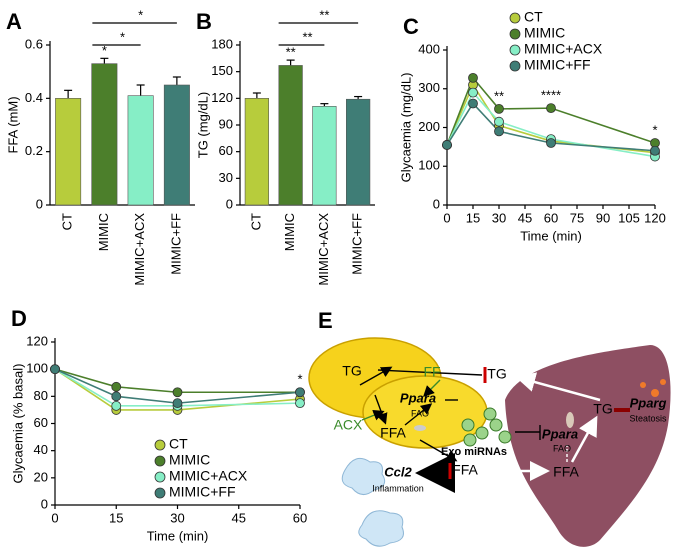 Image resolution: width=677 pixels, height=559 pixels. I want to click on diagram-label: Steatosis, so click(648, 418).